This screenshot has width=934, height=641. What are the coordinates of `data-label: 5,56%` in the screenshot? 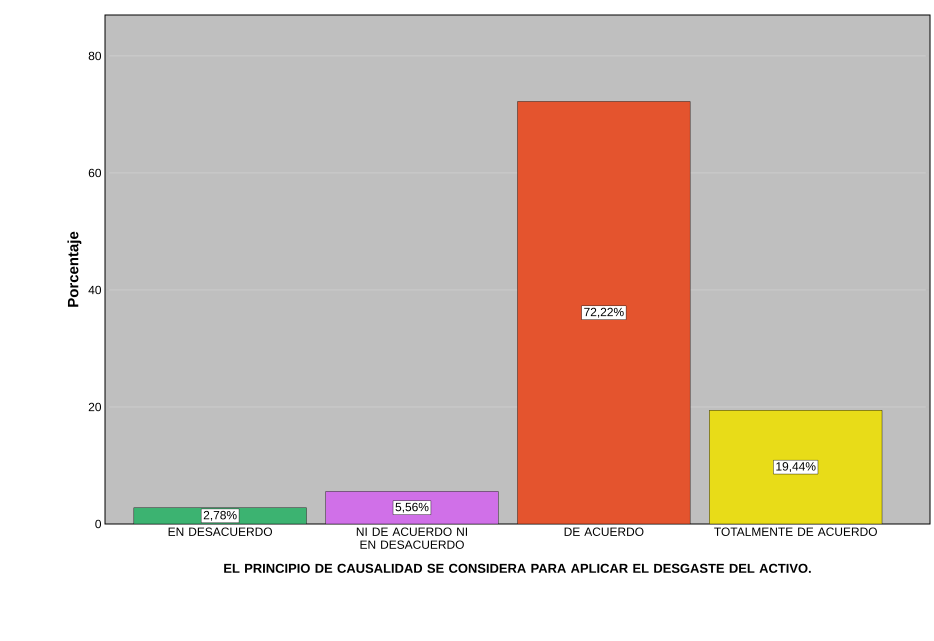 It's located at (412, 507).